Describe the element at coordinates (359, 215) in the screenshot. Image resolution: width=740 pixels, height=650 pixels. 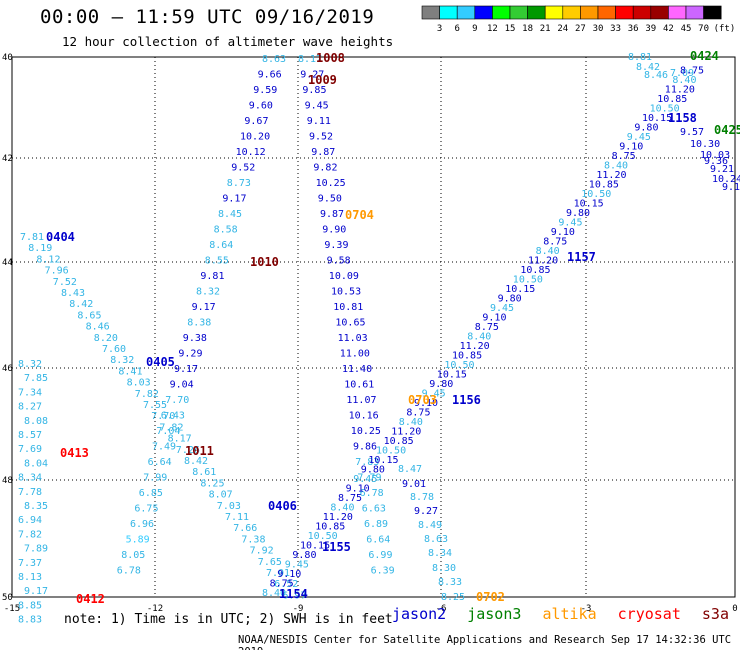
I see `pass-time-label: 0704` at that location.